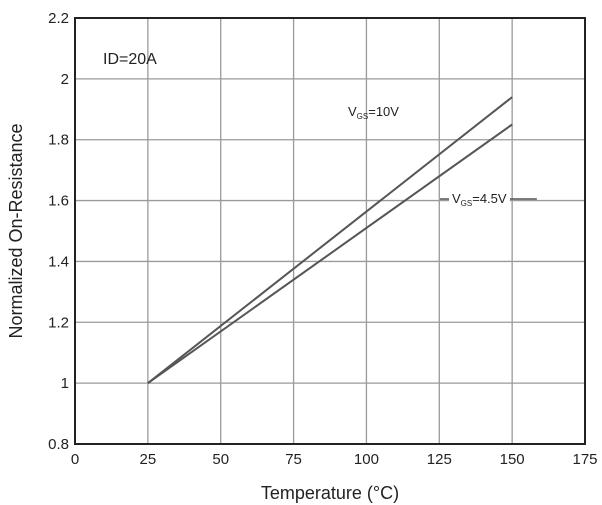 This screenshot has height=505, width=602. Describe the element at coordinates (584, 459) in the screenshot. I see `x-tick-label: 175` at that location.